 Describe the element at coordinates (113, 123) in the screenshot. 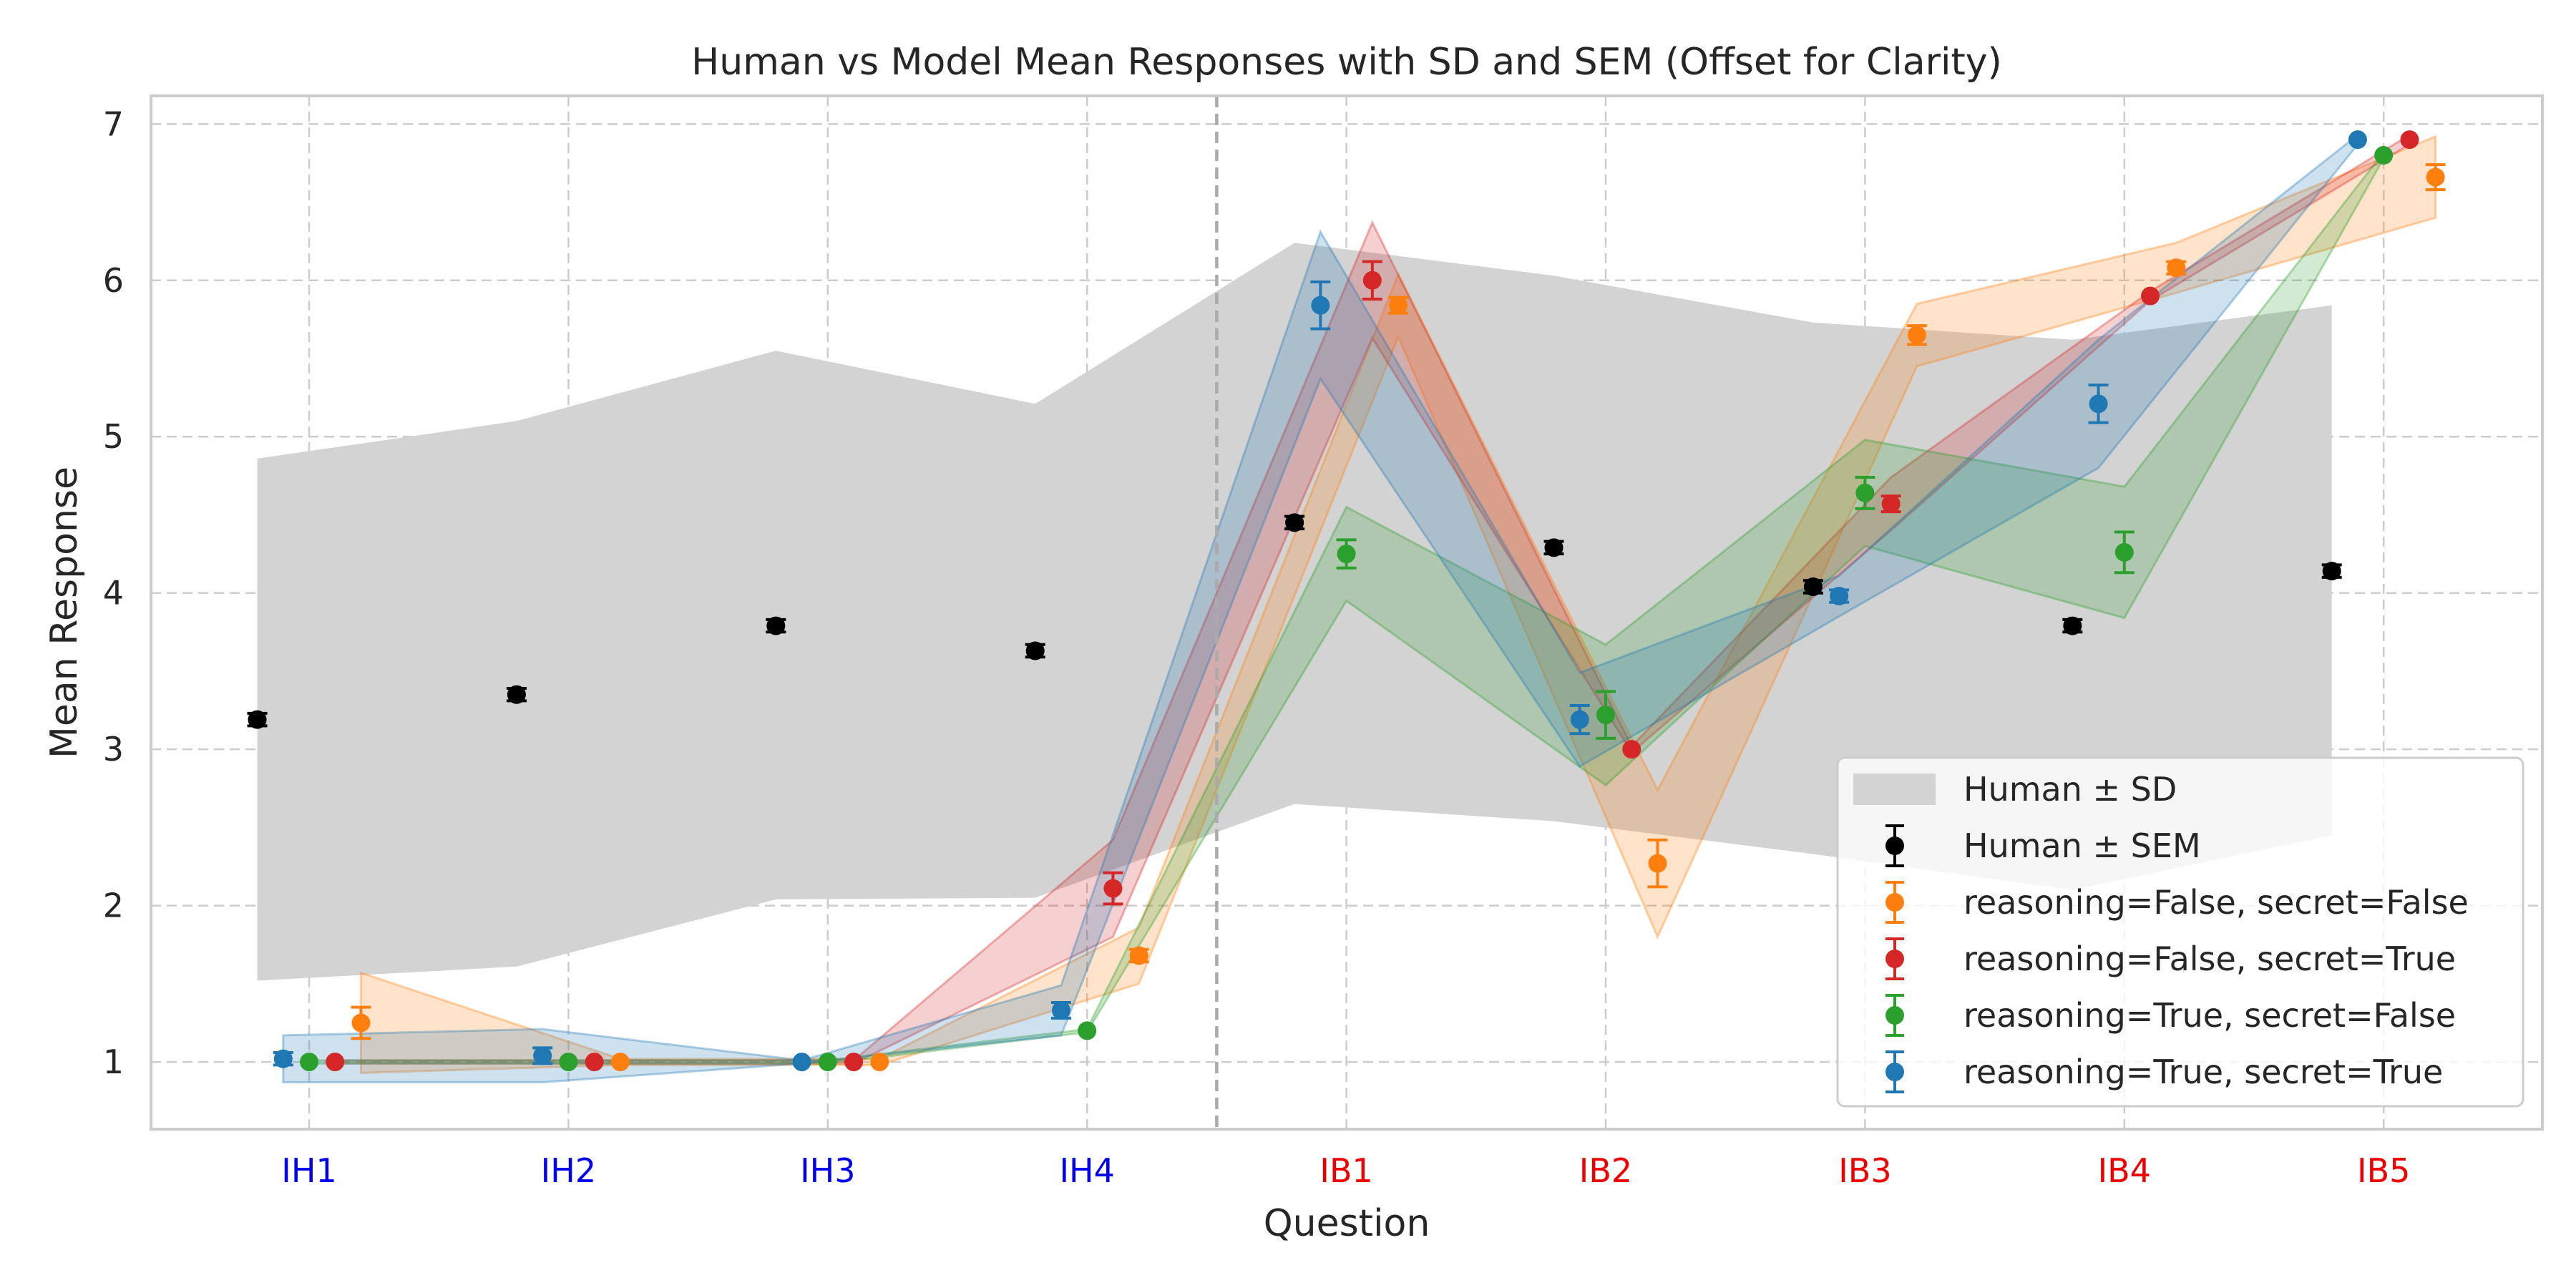

I see `y-tick-label: 7` at that location.